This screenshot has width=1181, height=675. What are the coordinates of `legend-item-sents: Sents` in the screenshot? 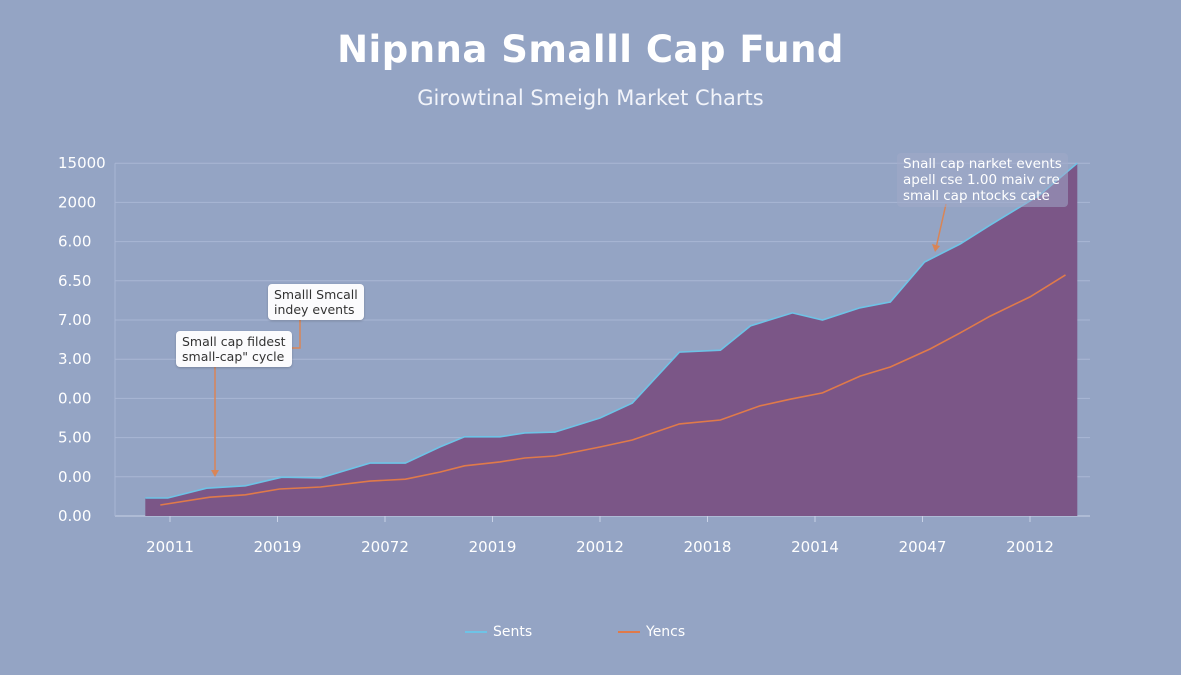 It's located at (498, 632).